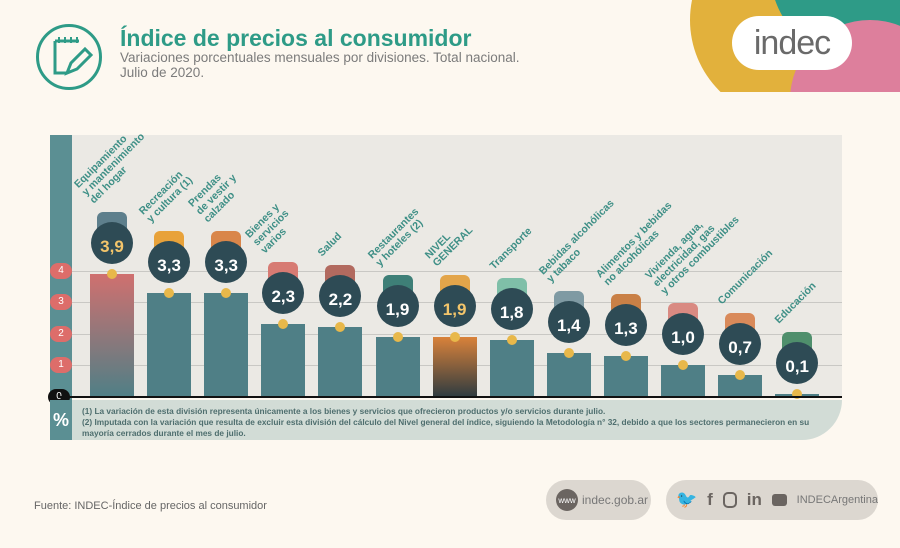  I want to click on y-tick-2: 2, so click(61, 333).